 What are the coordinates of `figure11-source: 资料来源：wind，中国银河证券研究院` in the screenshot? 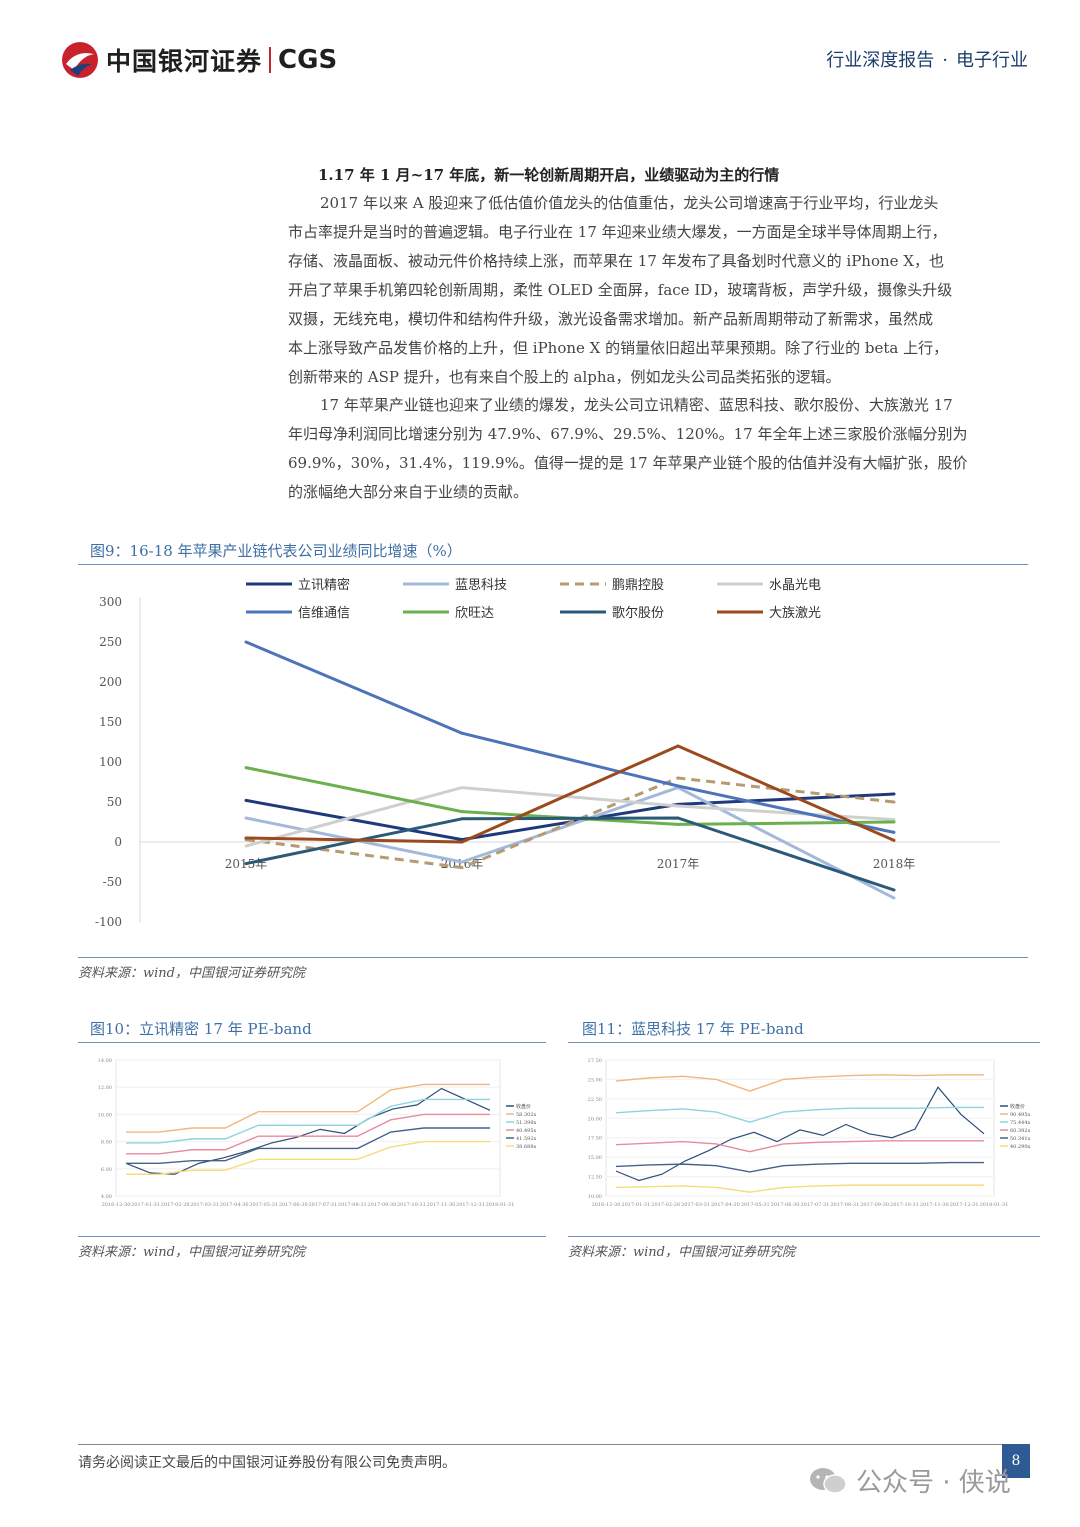 It's located at (681, 1252).